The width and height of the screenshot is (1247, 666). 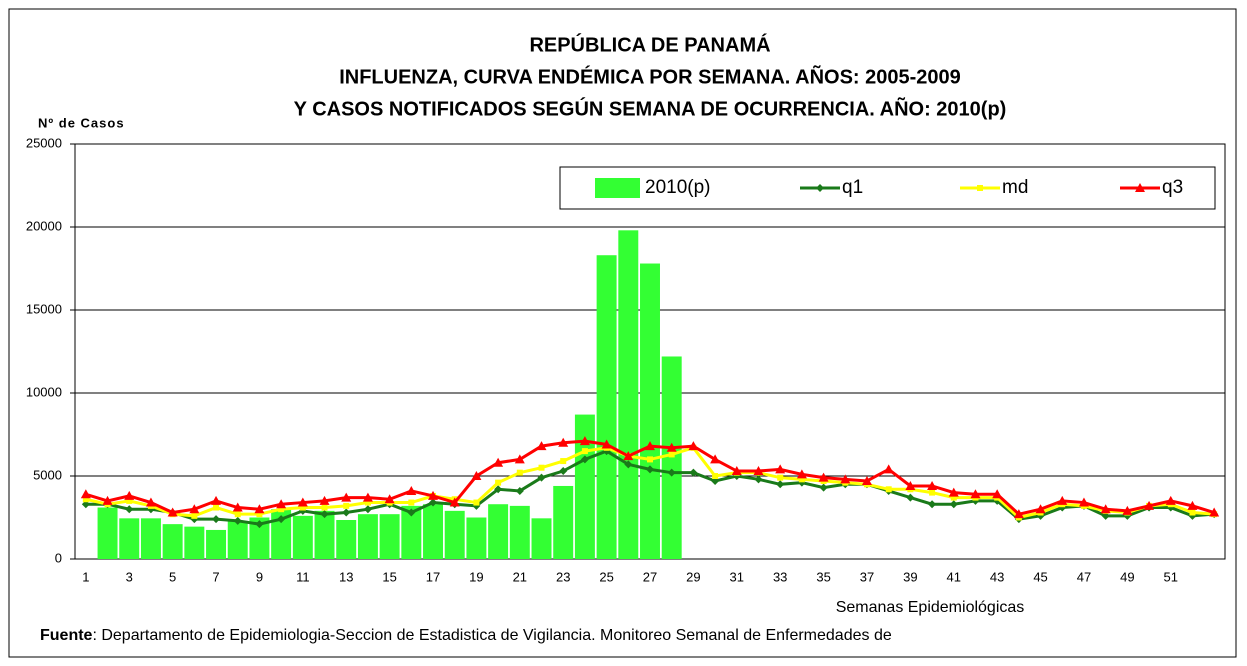 What do you see at coordinates (1172, 187) in the screenshot?
I see `legend-label: q3` at bounding box center [1172, 187].